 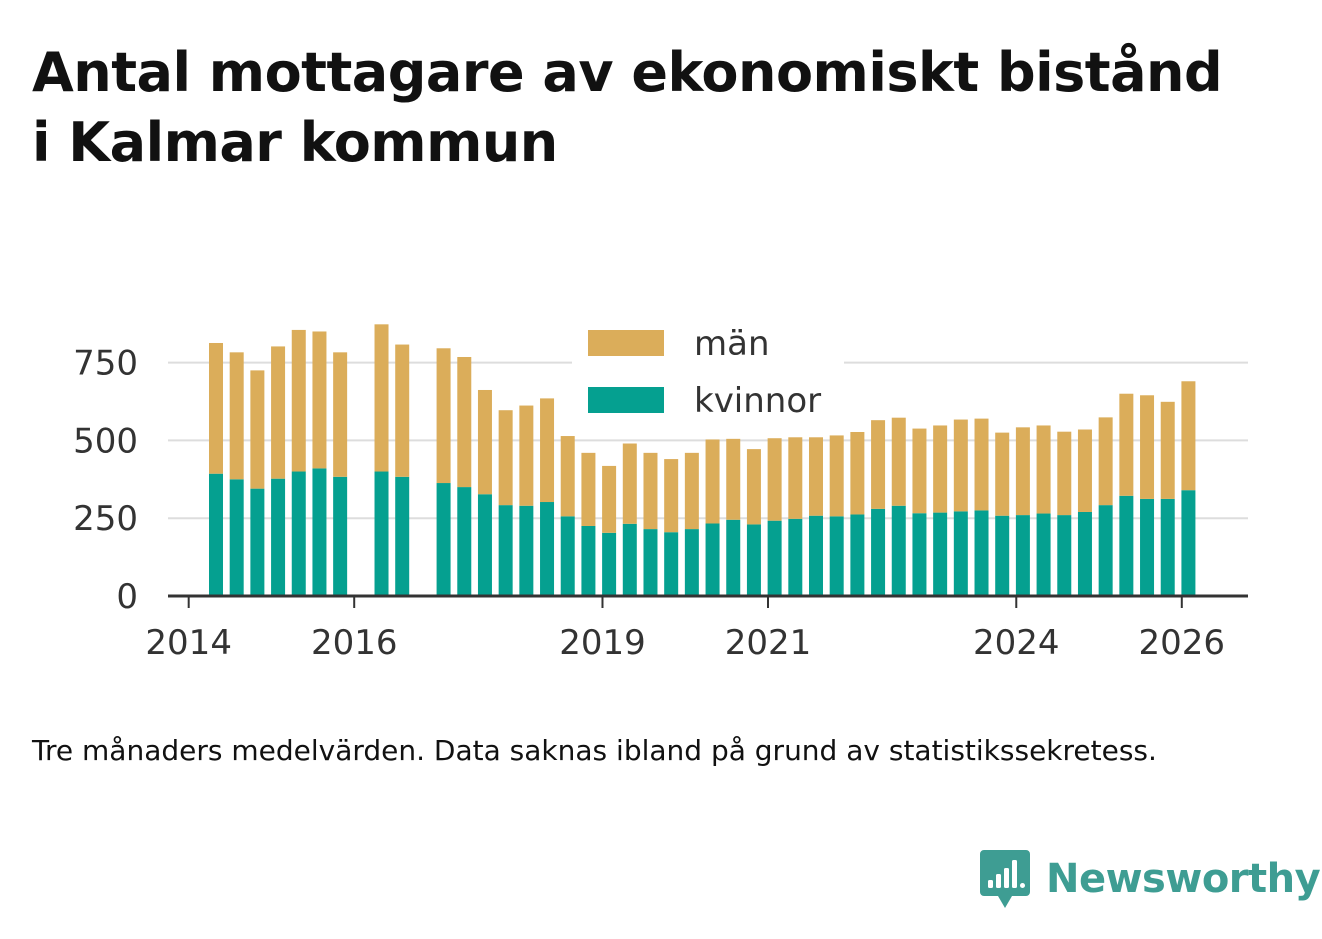 I want to click on y-tick-label: 250, so click(x=105, y=519).